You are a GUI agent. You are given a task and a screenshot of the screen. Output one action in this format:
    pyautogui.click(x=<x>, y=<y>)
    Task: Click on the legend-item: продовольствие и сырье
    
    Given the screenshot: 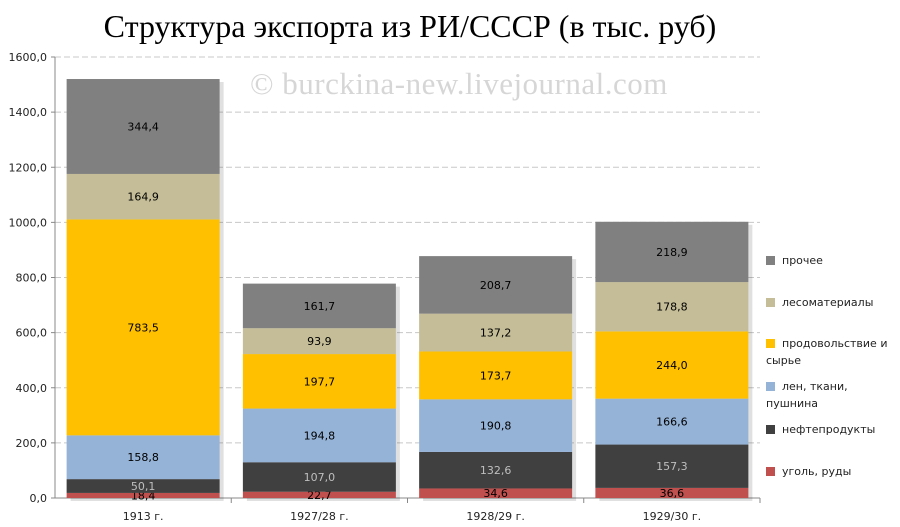 What is the action you would take?
    pyautogui.click(x=831, y=352)
    